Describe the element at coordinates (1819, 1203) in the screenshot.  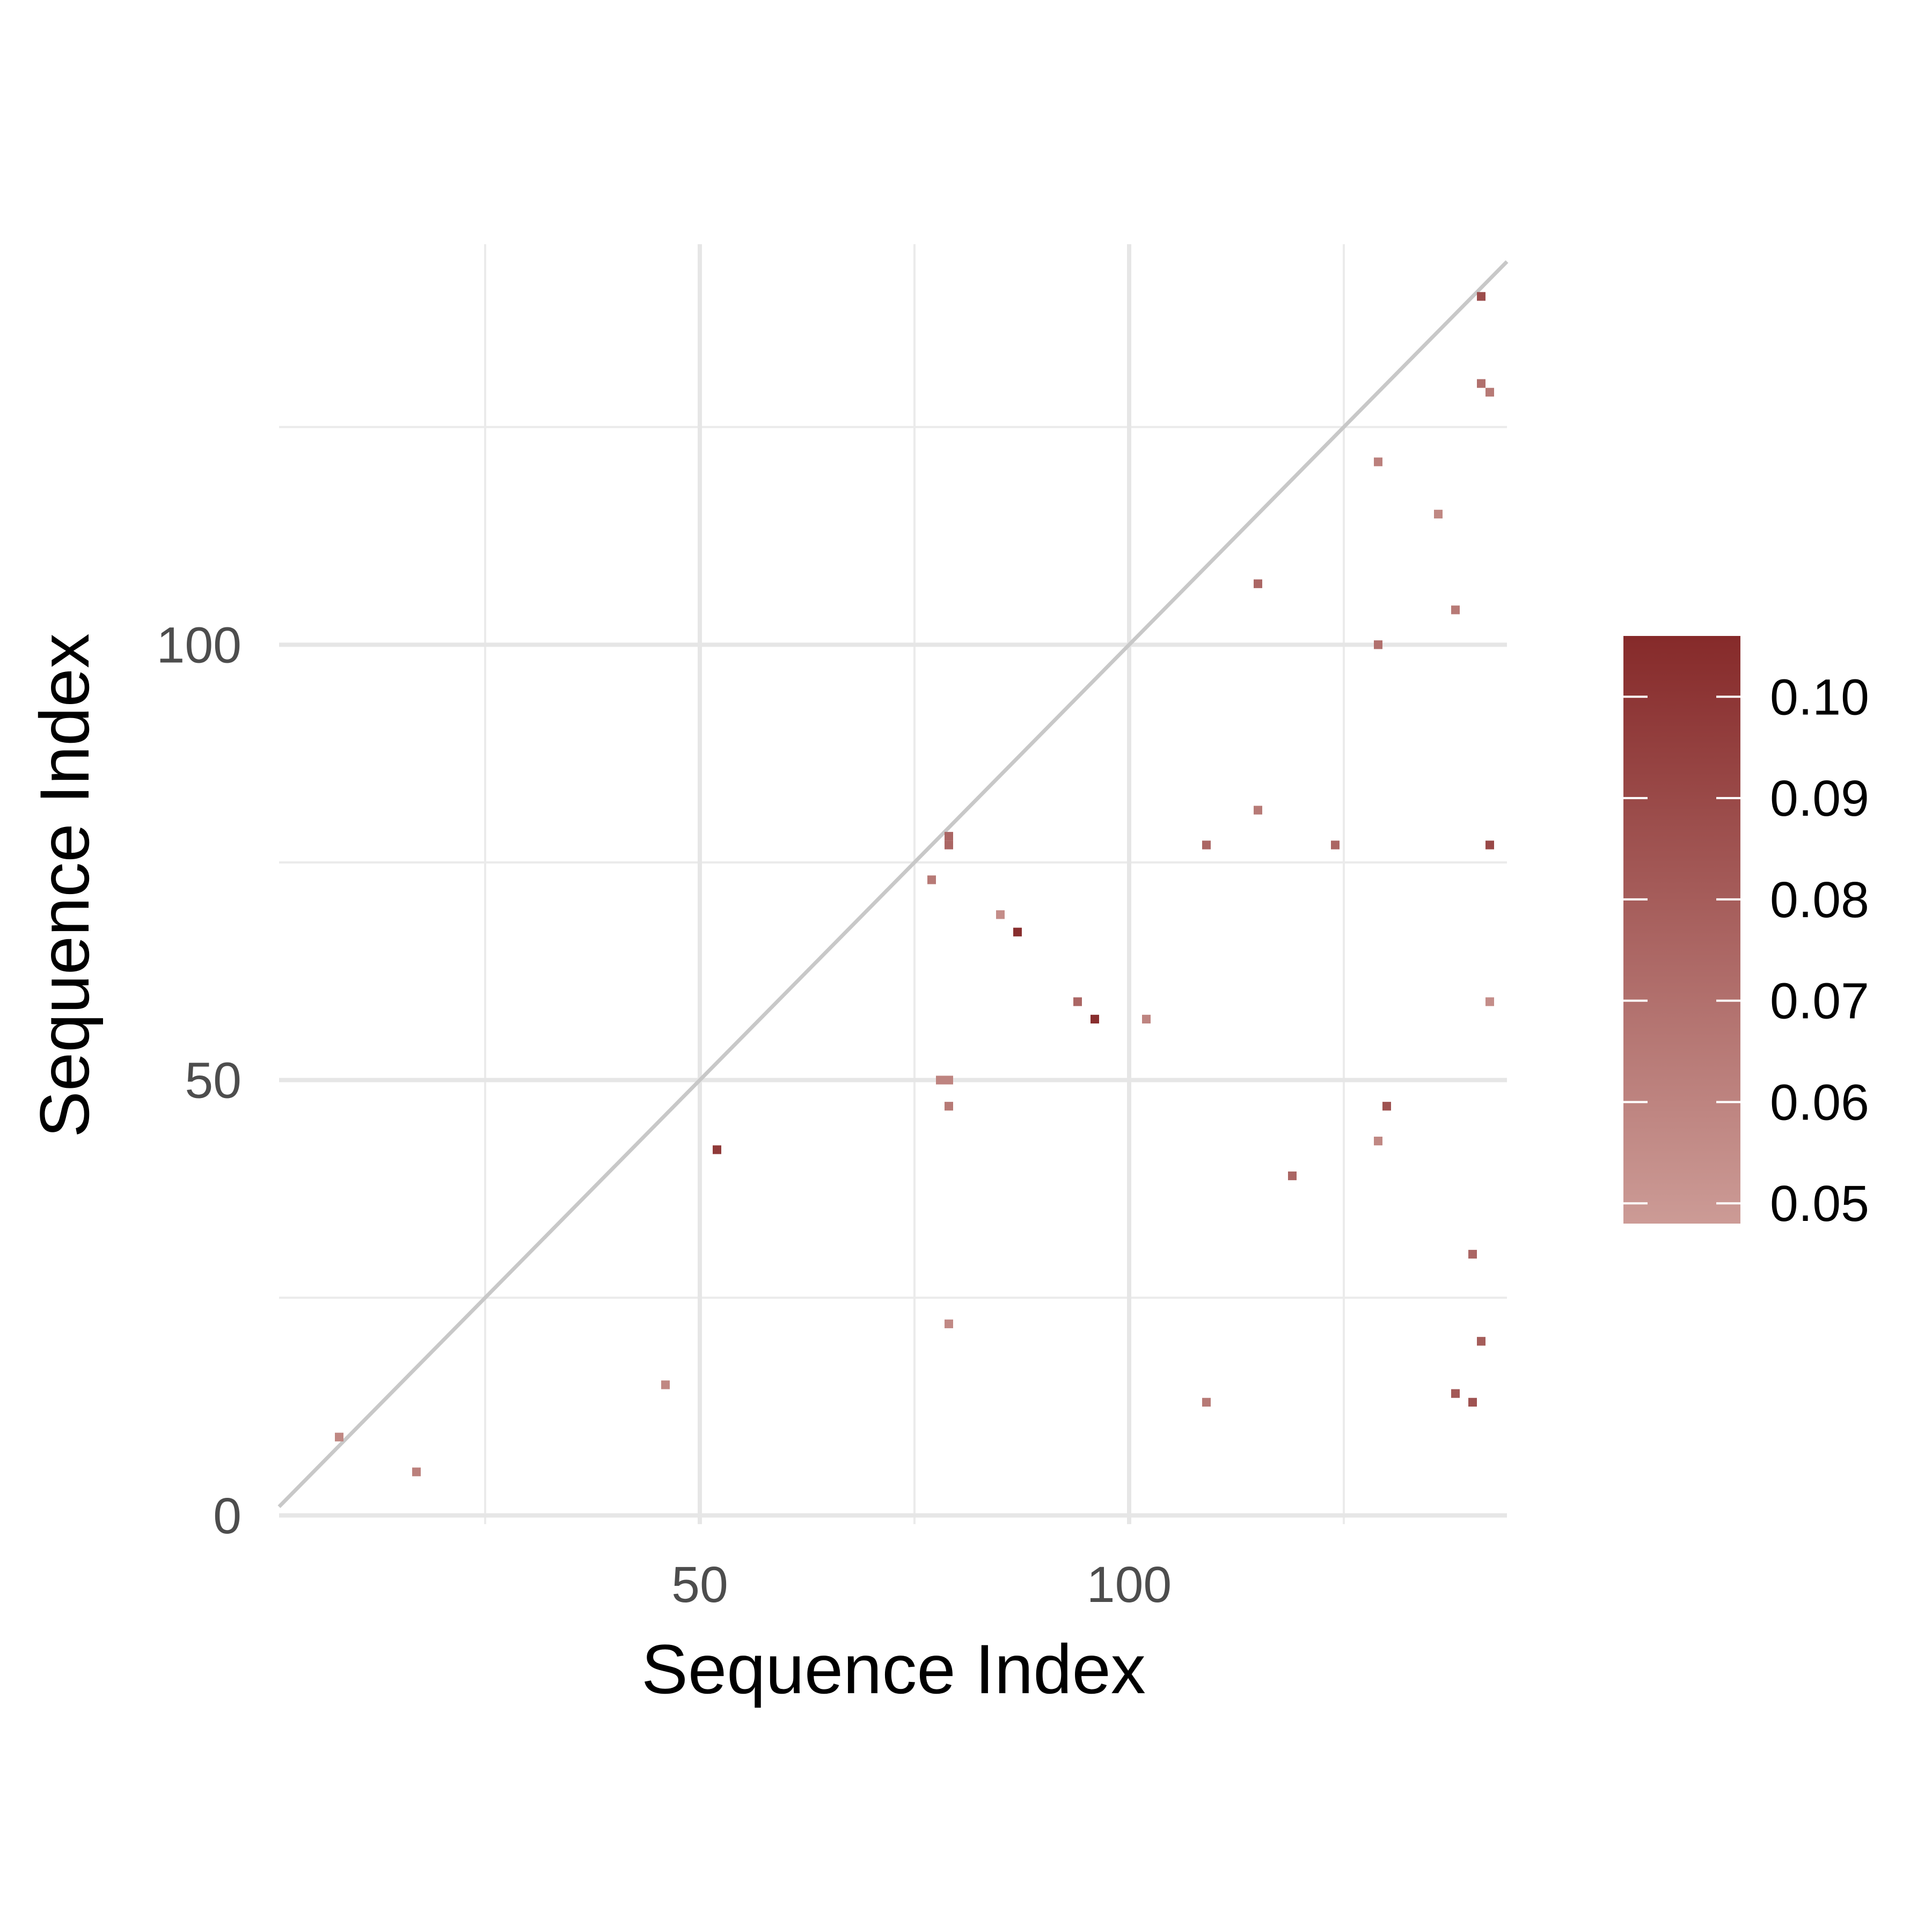
I see `colorbar-tick-label: 0.05` at that location.